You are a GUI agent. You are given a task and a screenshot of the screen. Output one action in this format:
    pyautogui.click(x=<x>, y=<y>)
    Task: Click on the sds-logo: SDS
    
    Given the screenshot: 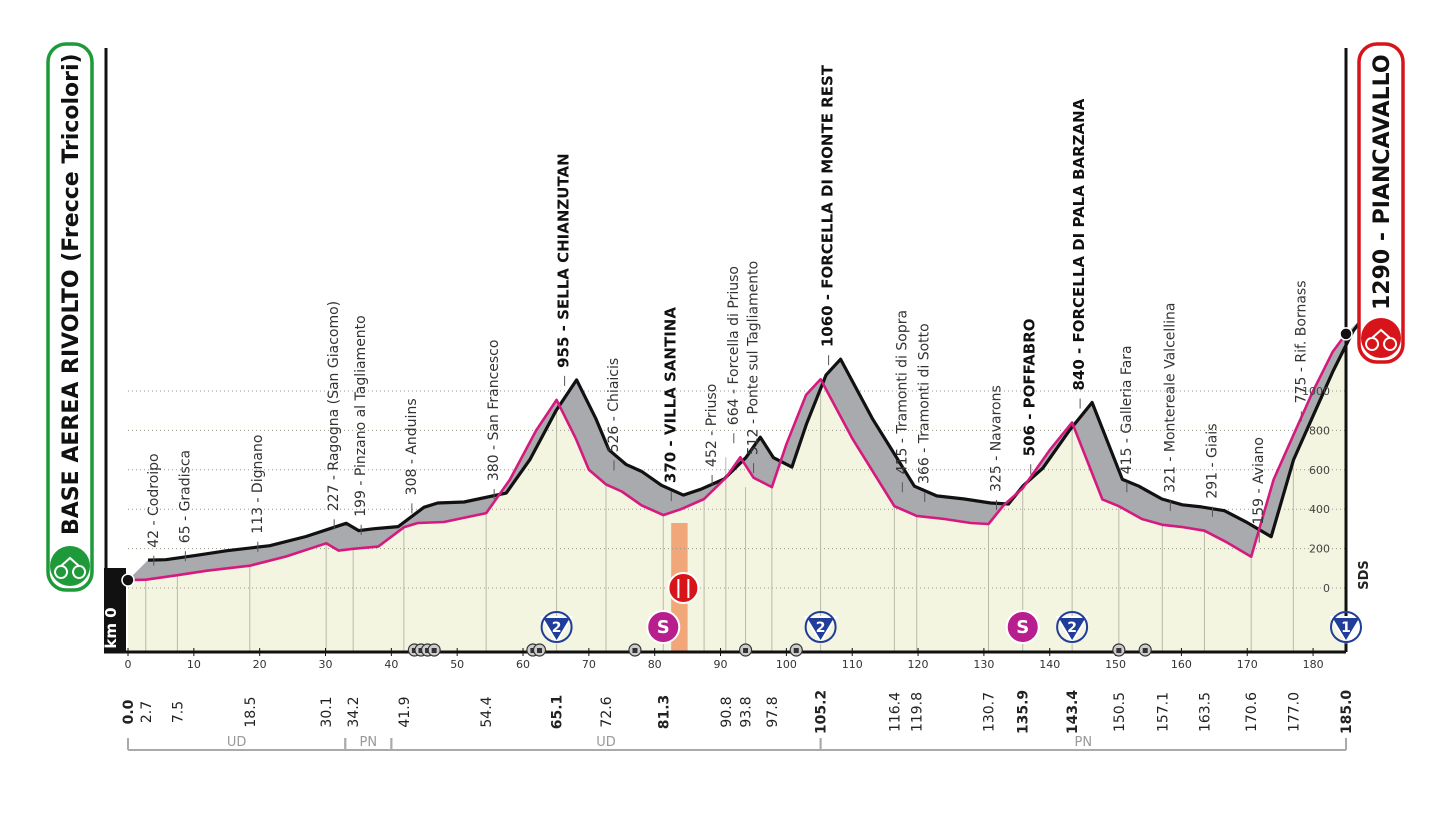 What is the action you would take?
    pyautogui.click(x=1364, y=575)
    